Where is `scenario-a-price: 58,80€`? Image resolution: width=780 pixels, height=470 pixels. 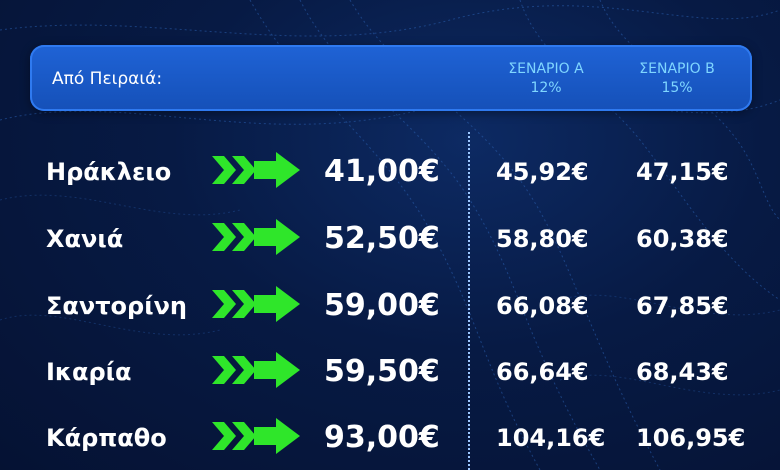
scenario-a-price: 58,80€ is located at coordinates (542, 239).